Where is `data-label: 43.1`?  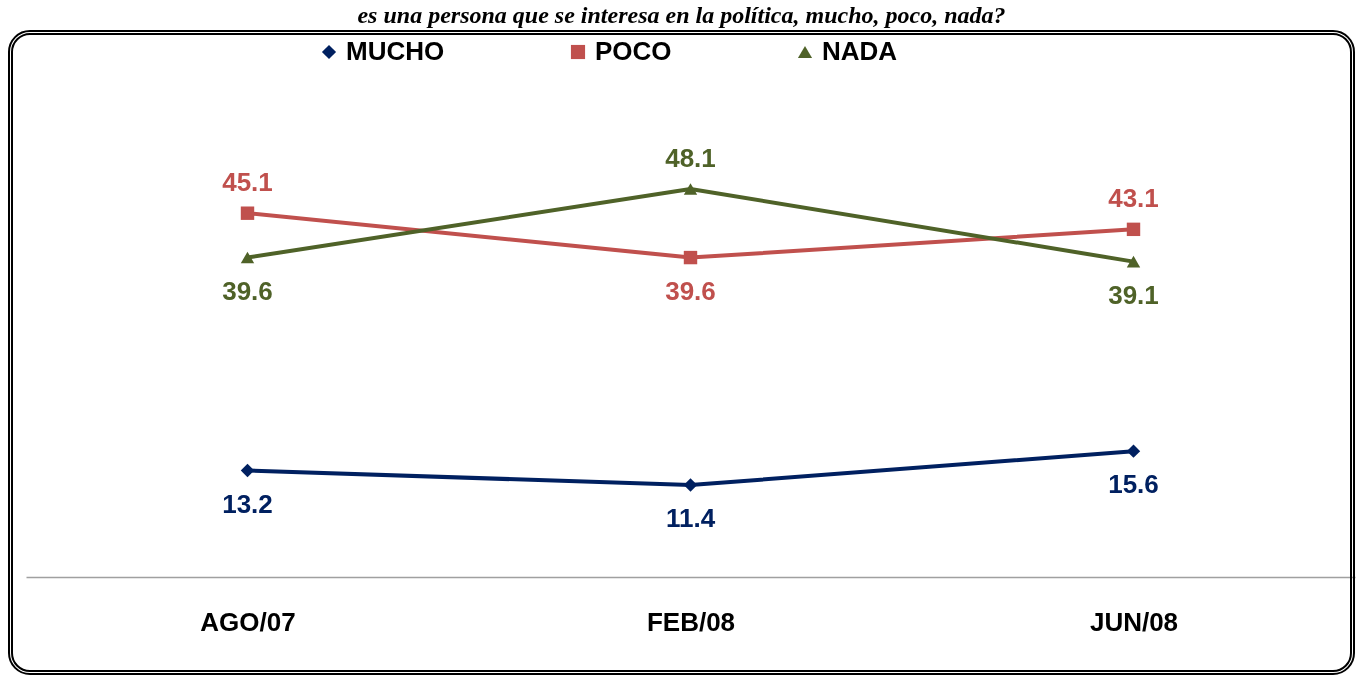
data-label: 43.1 is located at coordinates (1133, 198).